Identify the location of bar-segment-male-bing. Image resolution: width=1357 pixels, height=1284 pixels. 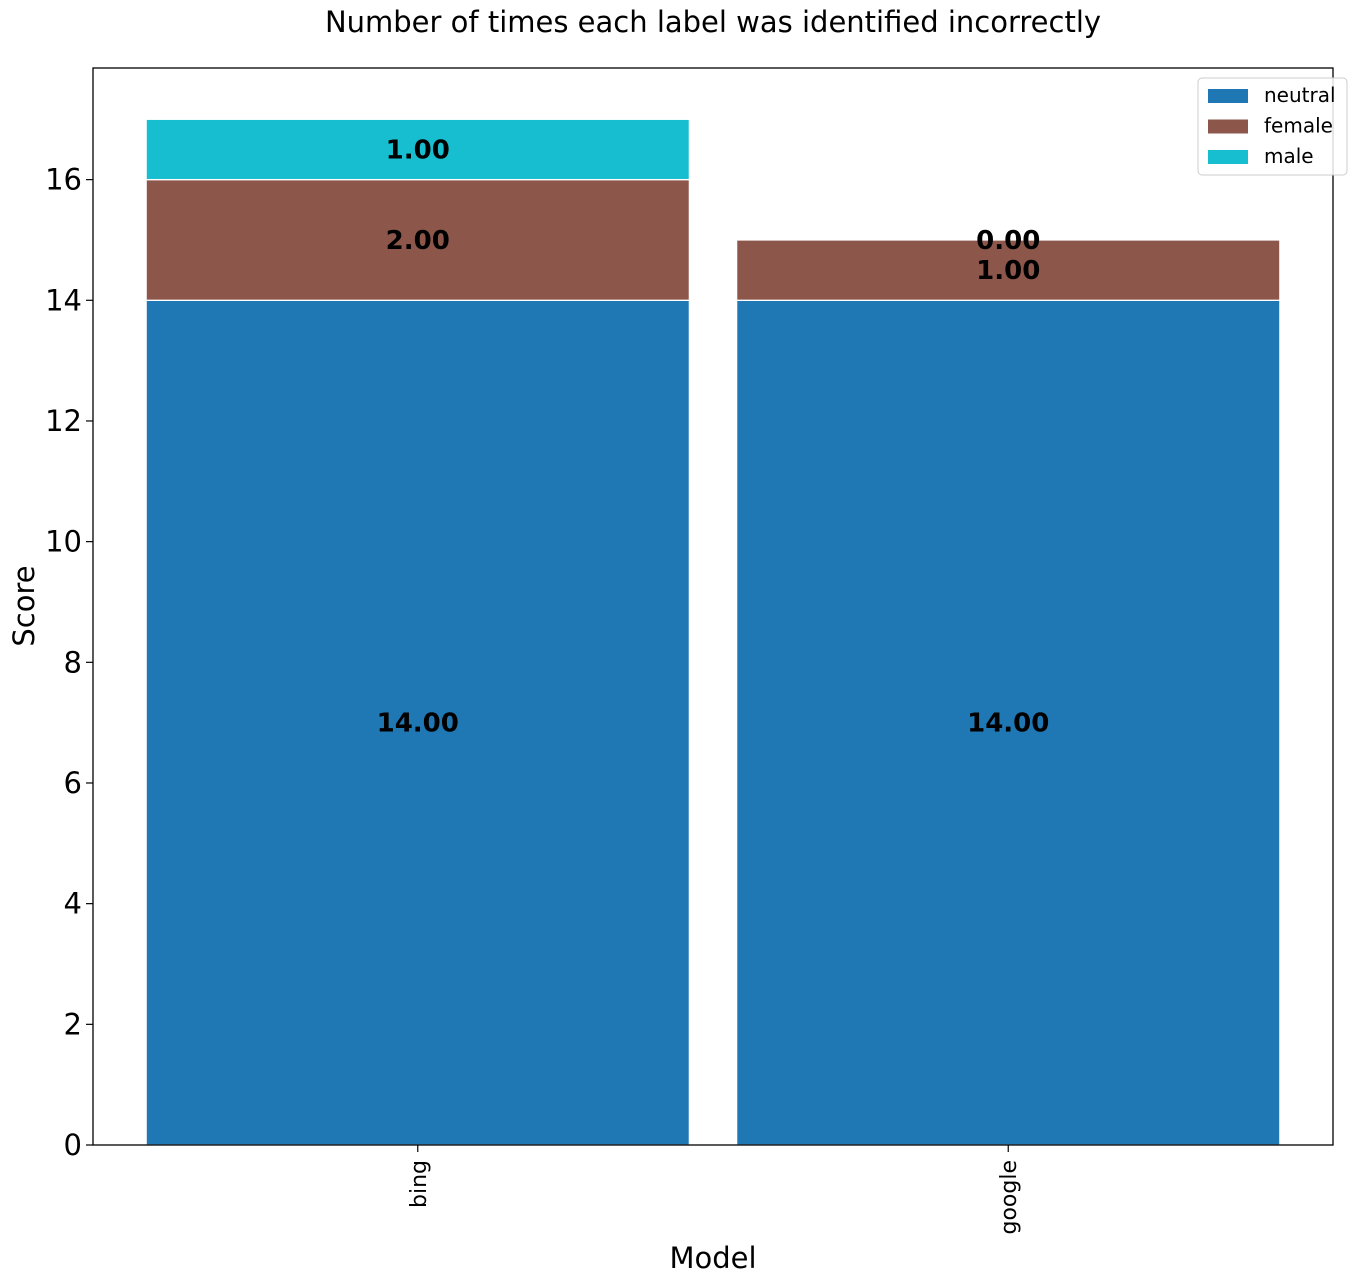
(418, 149).